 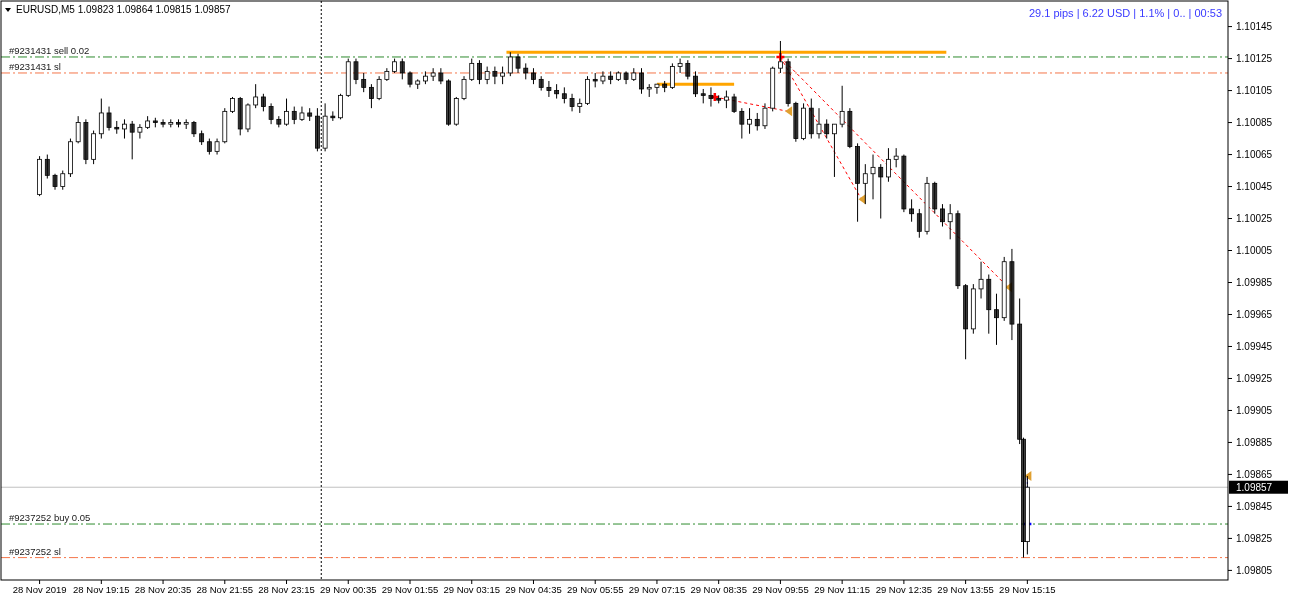 I want to click on y-tick-label: 1.09925, so click(x=1254, y=378).